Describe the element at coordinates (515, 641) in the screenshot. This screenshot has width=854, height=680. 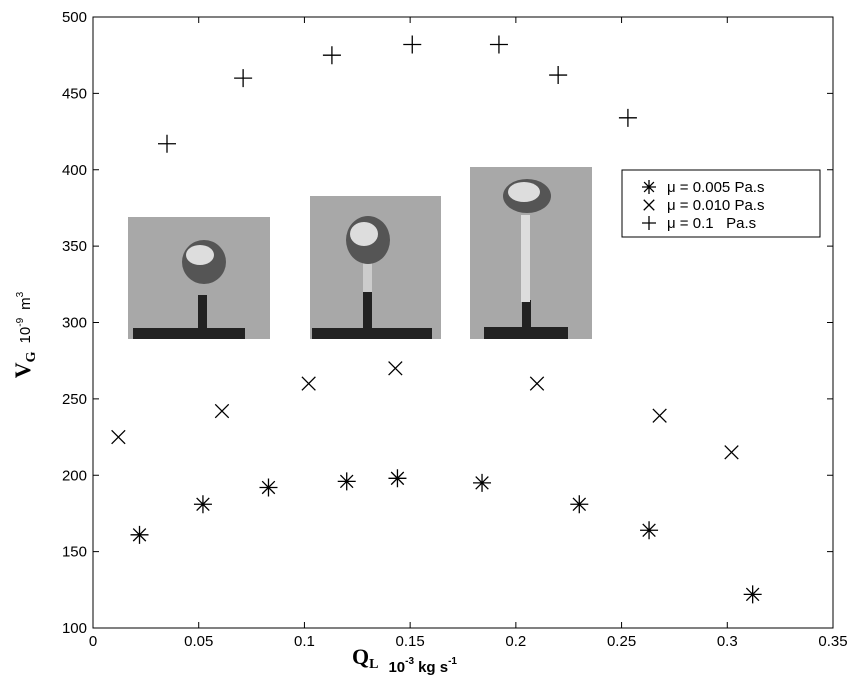
I see `x-tick-label: 0.2` at that location.